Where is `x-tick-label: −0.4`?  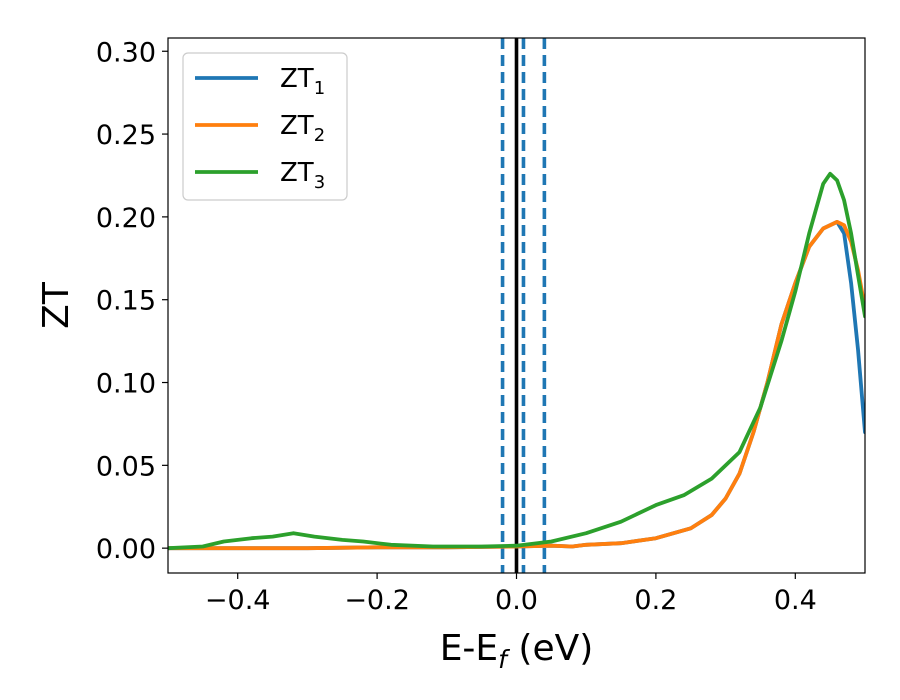 x-tick-label: −0.4 is located at coordinates (238, 600).